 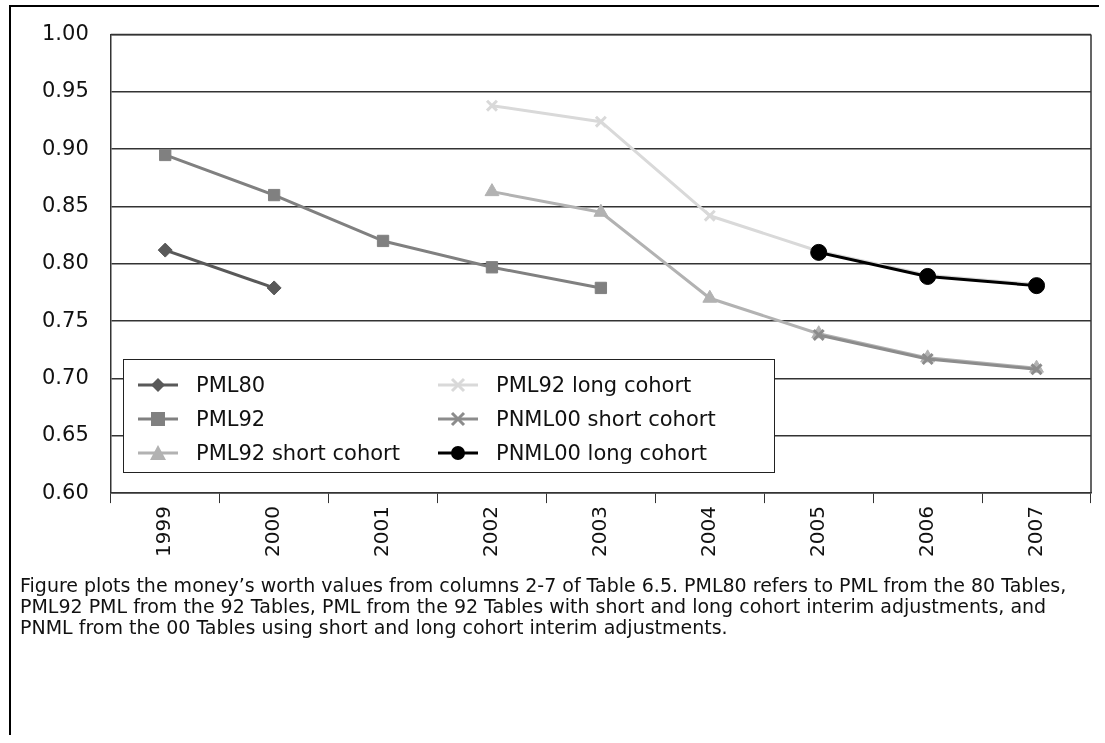 I want to click on y-tick-label: 0.90, so click(x=65, y=147).